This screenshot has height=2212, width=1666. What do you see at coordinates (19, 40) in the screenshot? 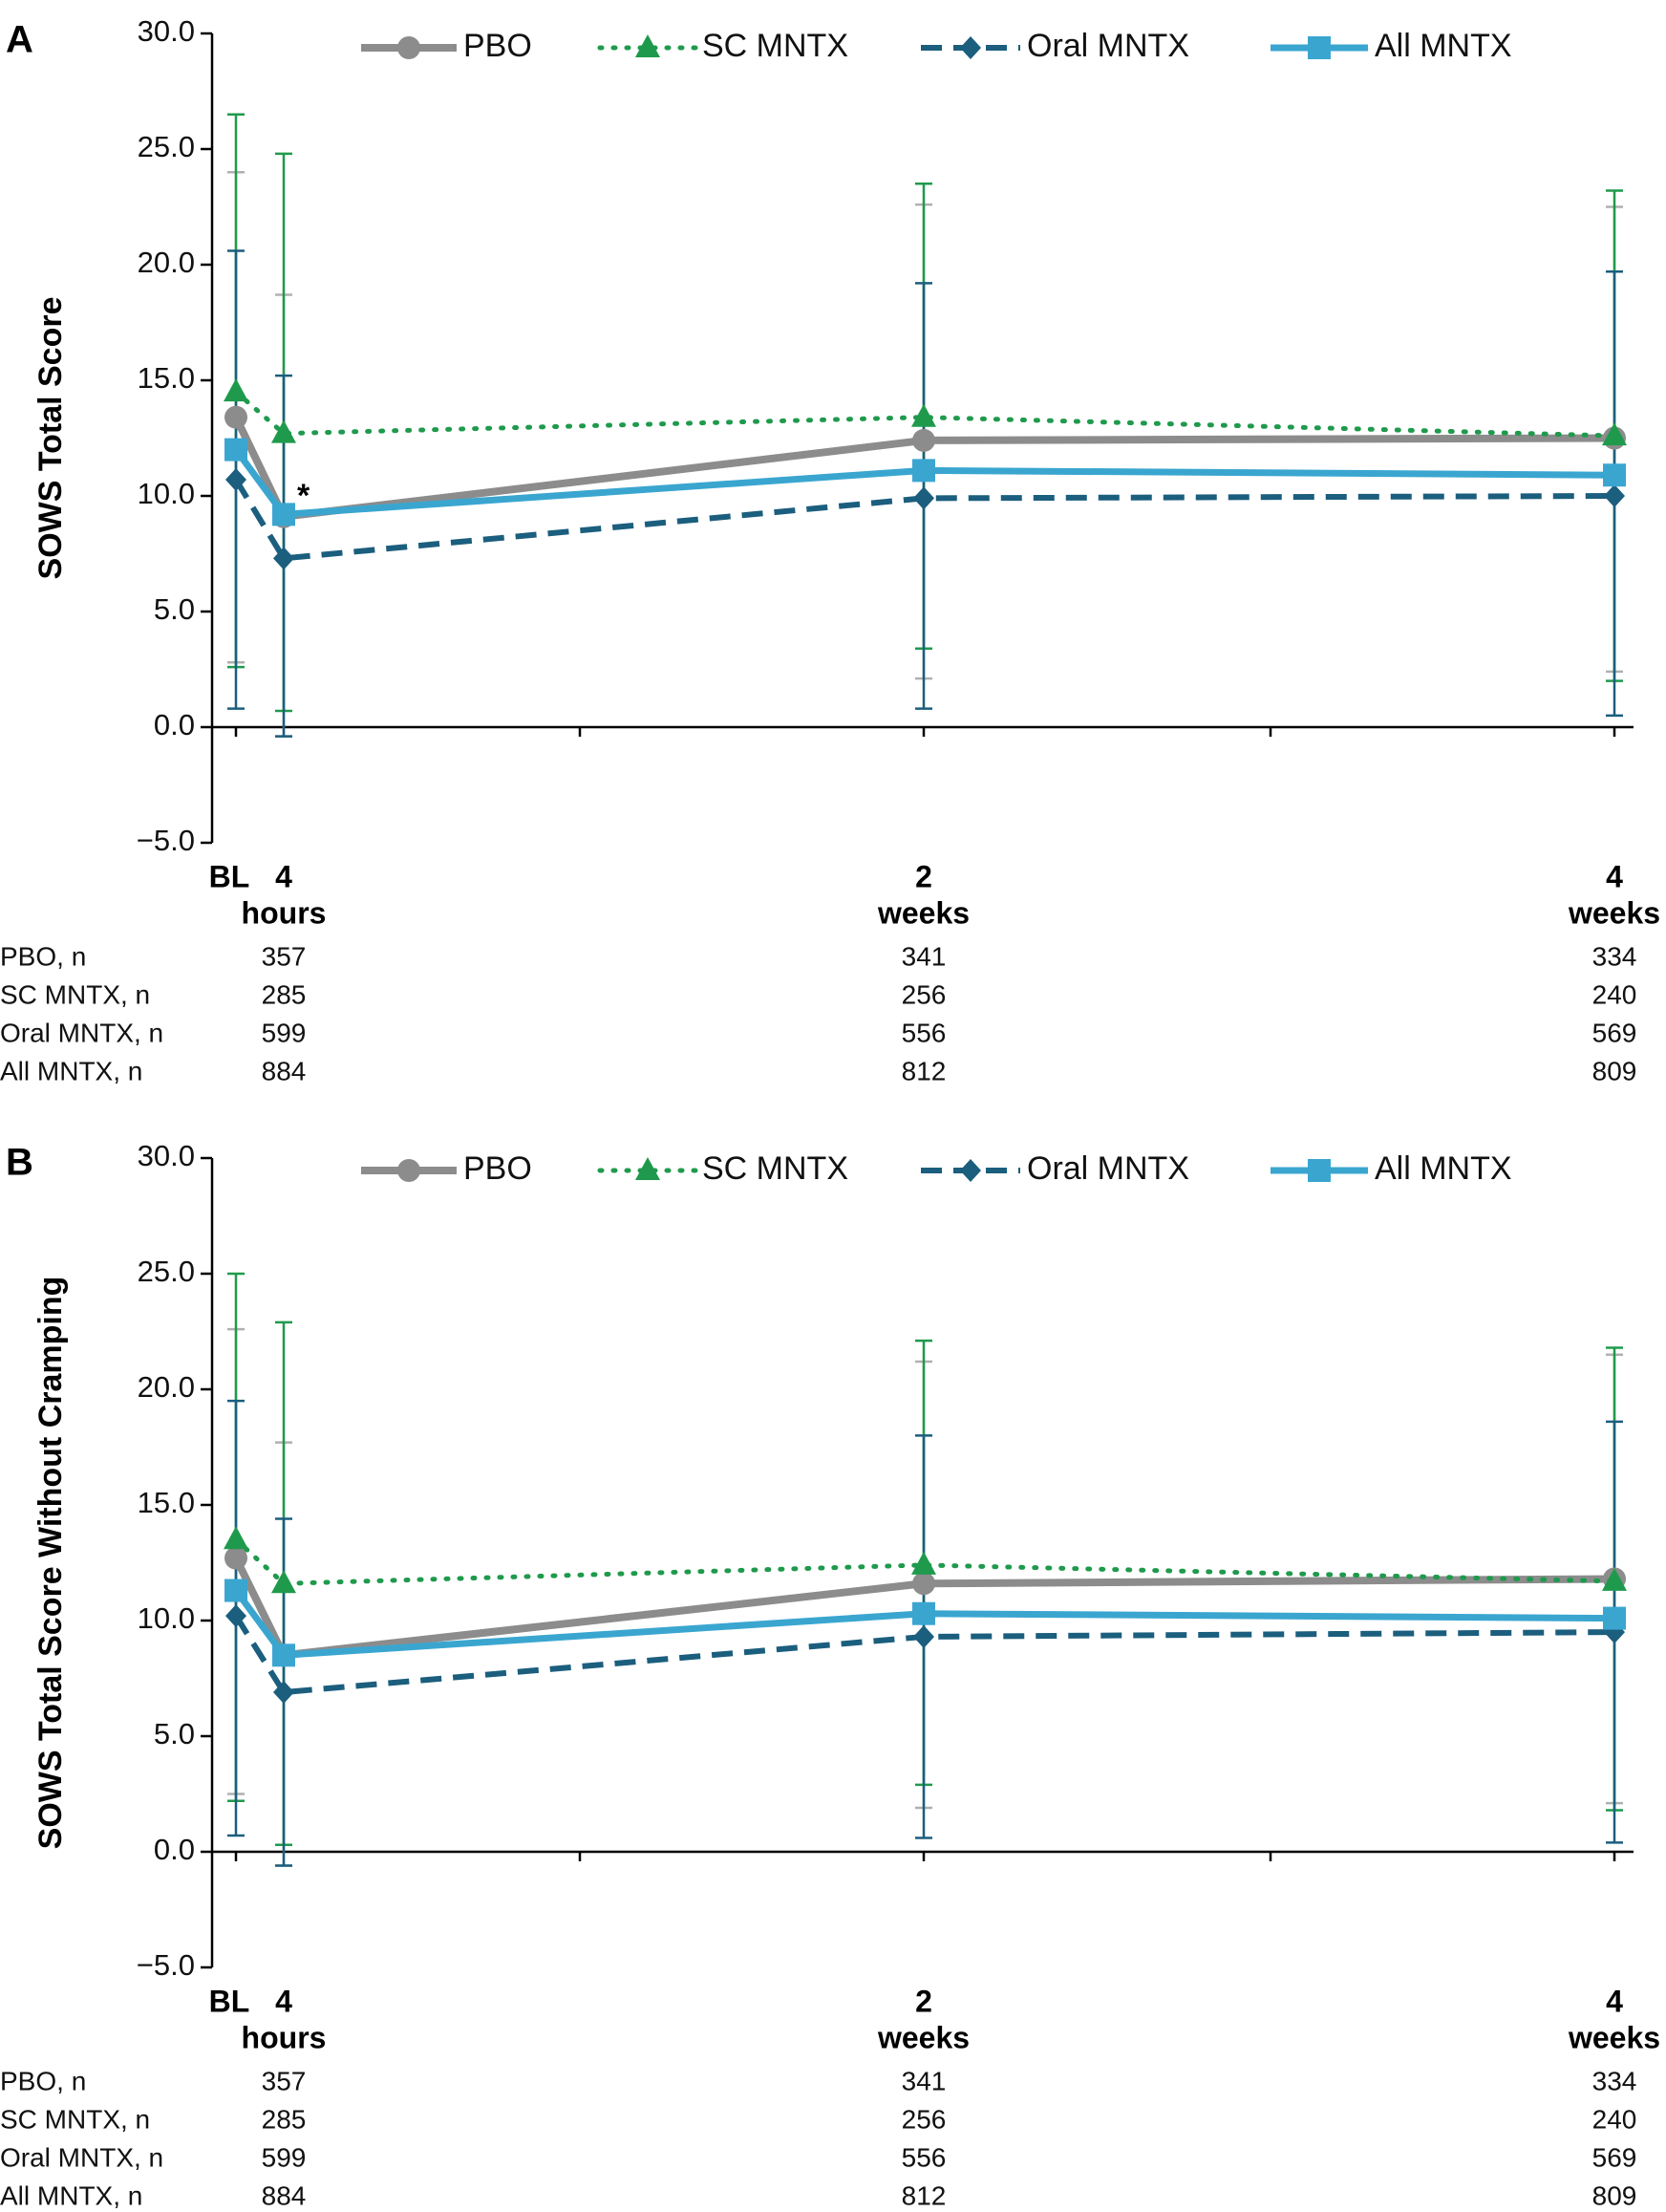
I see `panel-label: A` at bounding box center [19, 40].